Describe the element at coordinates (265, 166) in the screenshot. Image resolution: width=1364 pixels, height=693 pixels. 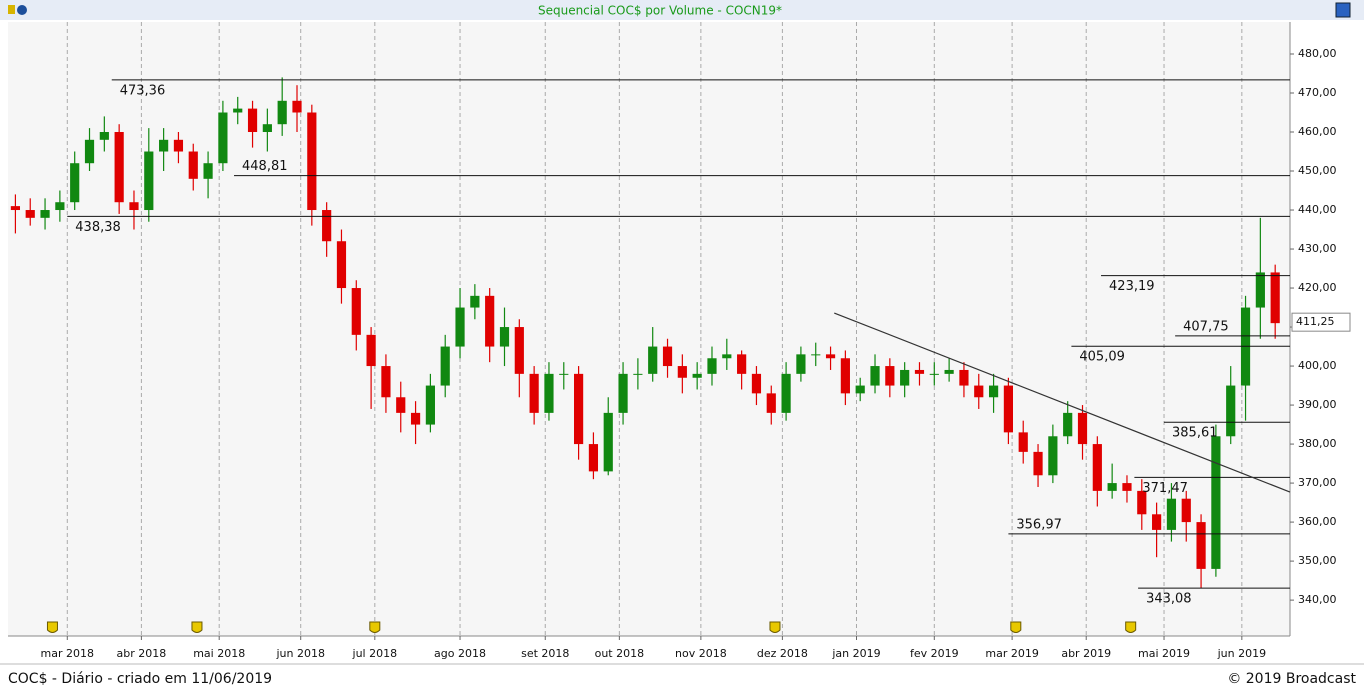
I see `level-label: 448,81` at that location.